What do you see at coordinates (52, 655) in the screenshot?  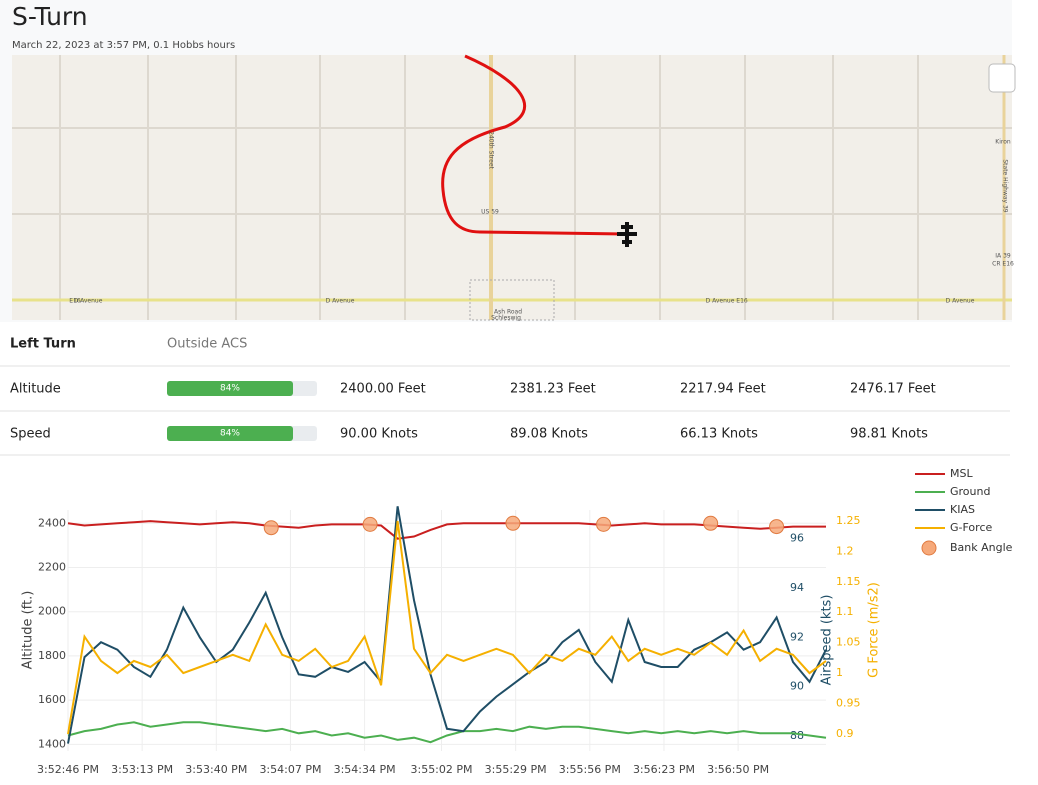 I see `y-tick-label: 1800` at bounding box center [52, 655].